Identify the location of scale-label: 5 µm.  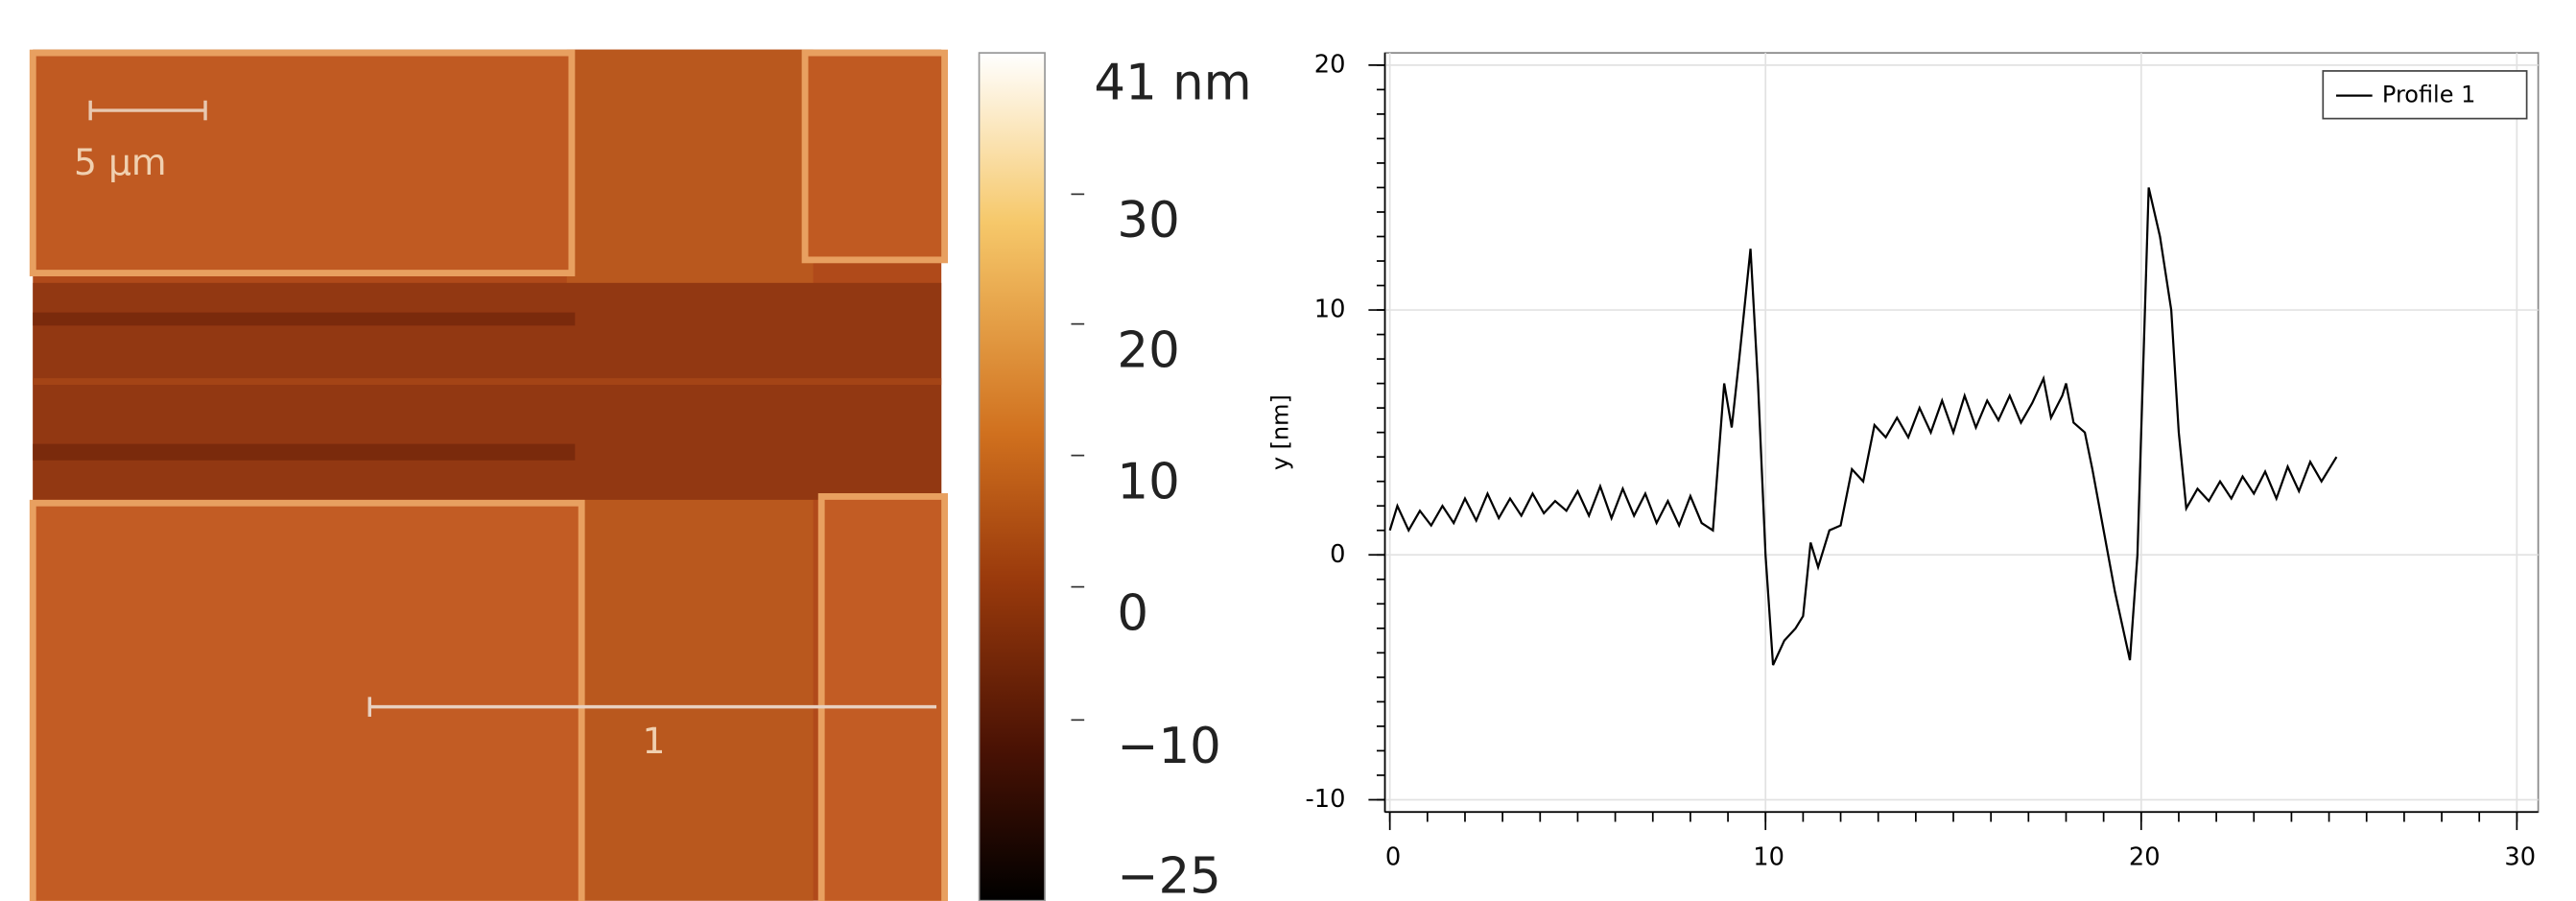
(121, 162).